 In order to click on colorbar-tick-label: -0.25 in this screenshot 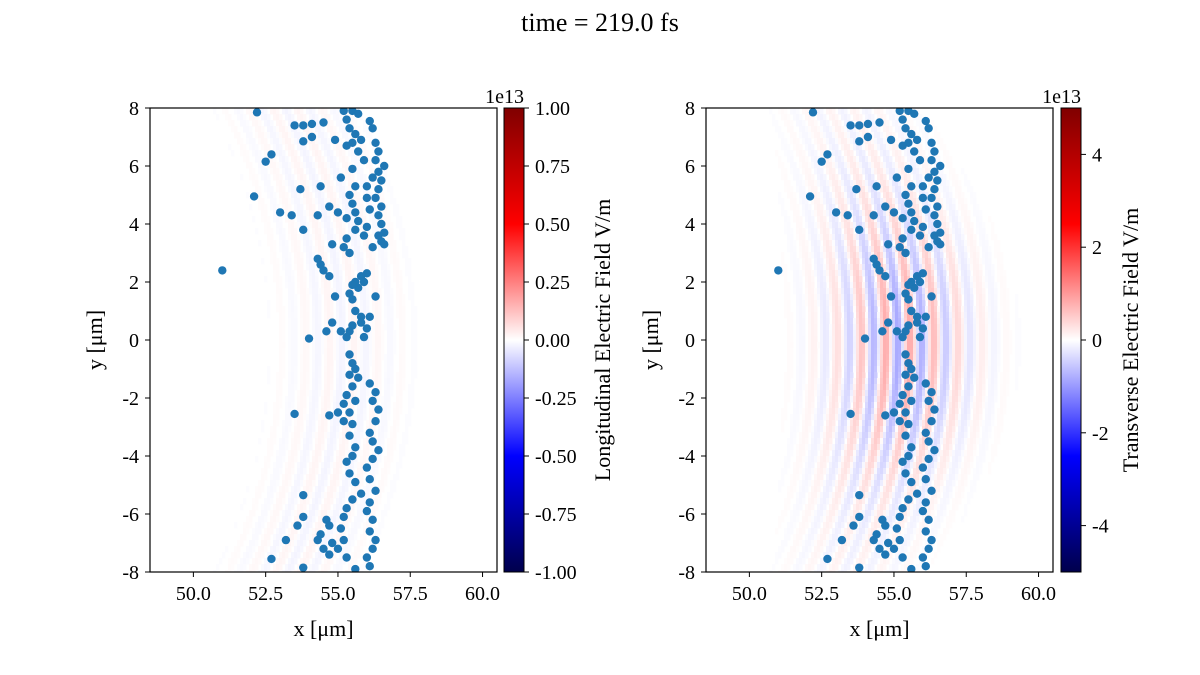, I will do `click(556, 399)`.